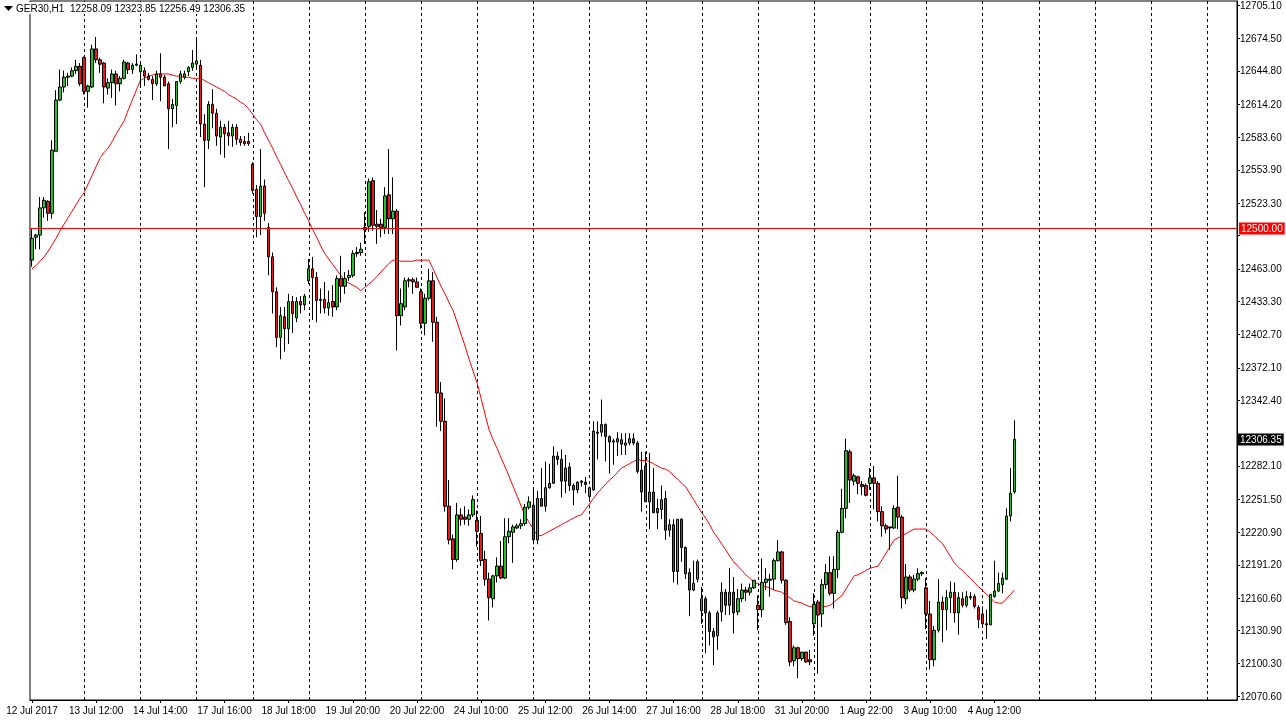 Image resolution: width=1286 pixels, height=724 pixels. I want to click on x-tick-label: 28 Jul 18:00, so click(738, 710).